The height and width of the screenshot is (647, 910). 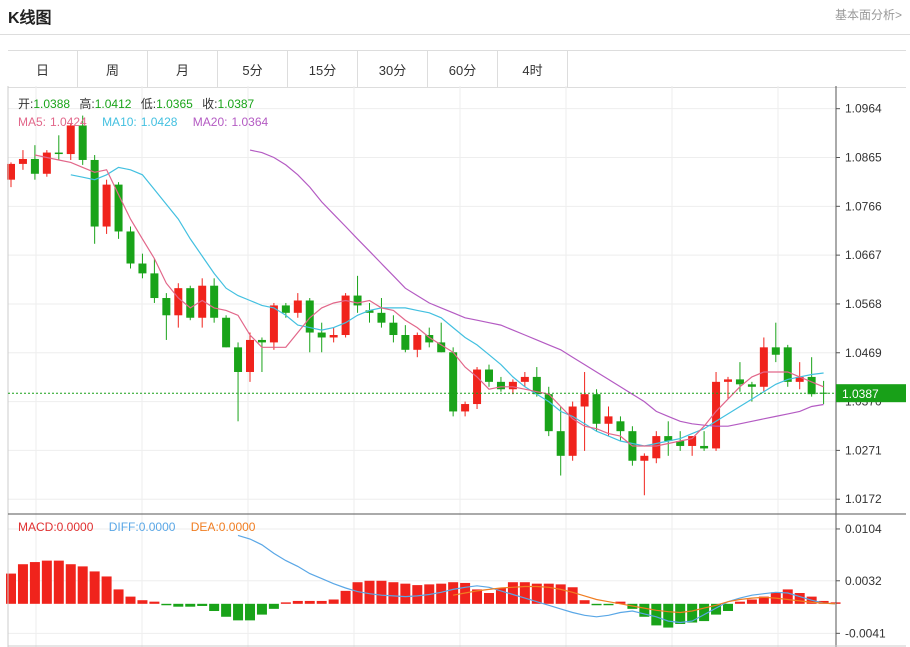 What do you see at coordinates (863, 304) in the screenshot?
I see `price-tick-label: 1.0568` at bounding box center [863, 304].